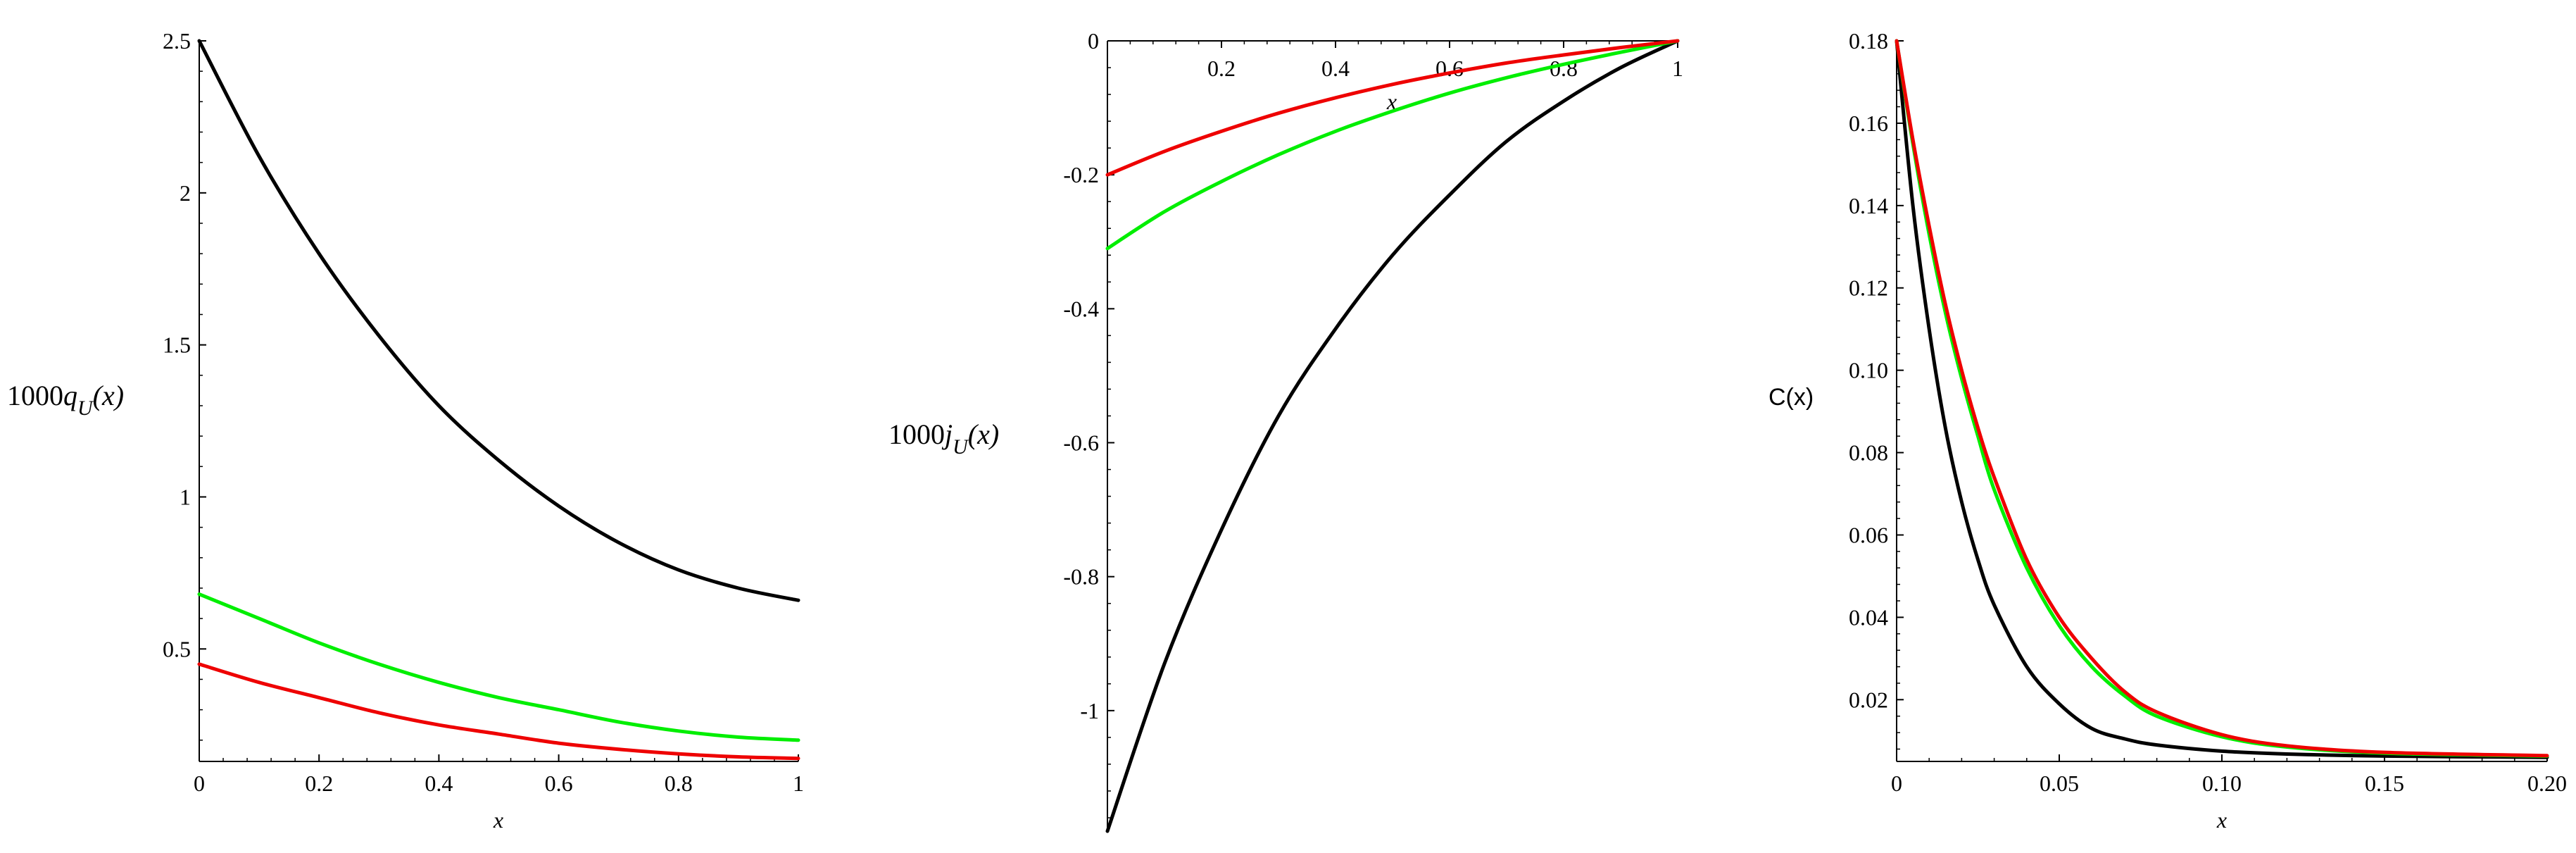 This screenshot has width=2576, height=853. I want to click on y-tick-label: -0.2, so click(1081, 174).